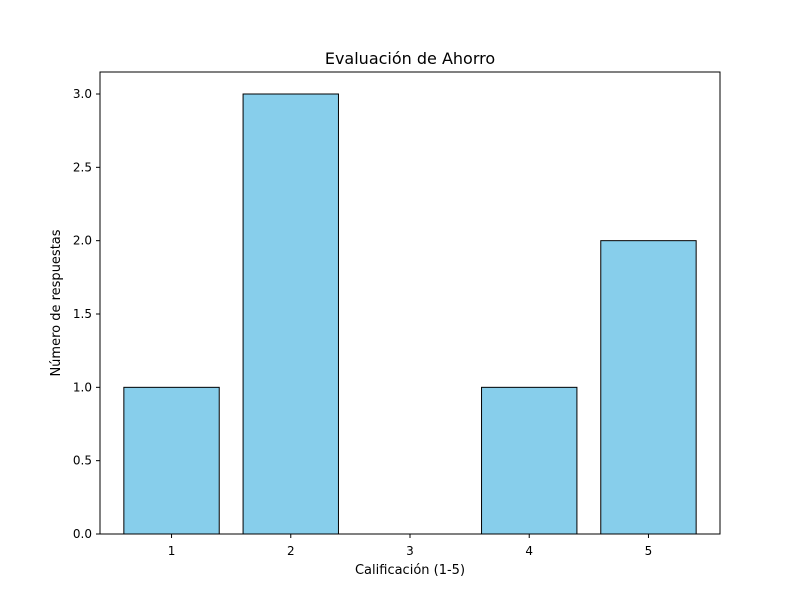 The height and width of the screenshot is (600, 800). Describe the element at coordinates (82, 461) in the screenshot. I see `y-tick-label: 0.5` at that location.